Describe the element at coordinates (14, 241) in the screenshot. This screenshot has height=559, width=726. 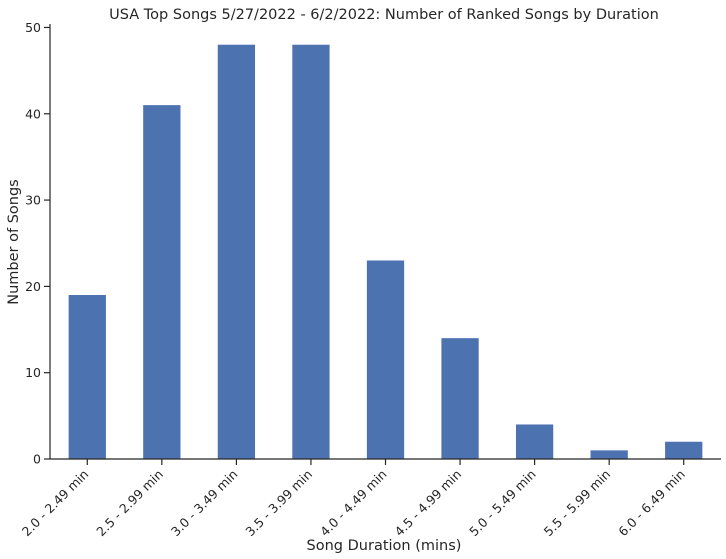
I see `y-axis-label: Number of Songs` at that location.